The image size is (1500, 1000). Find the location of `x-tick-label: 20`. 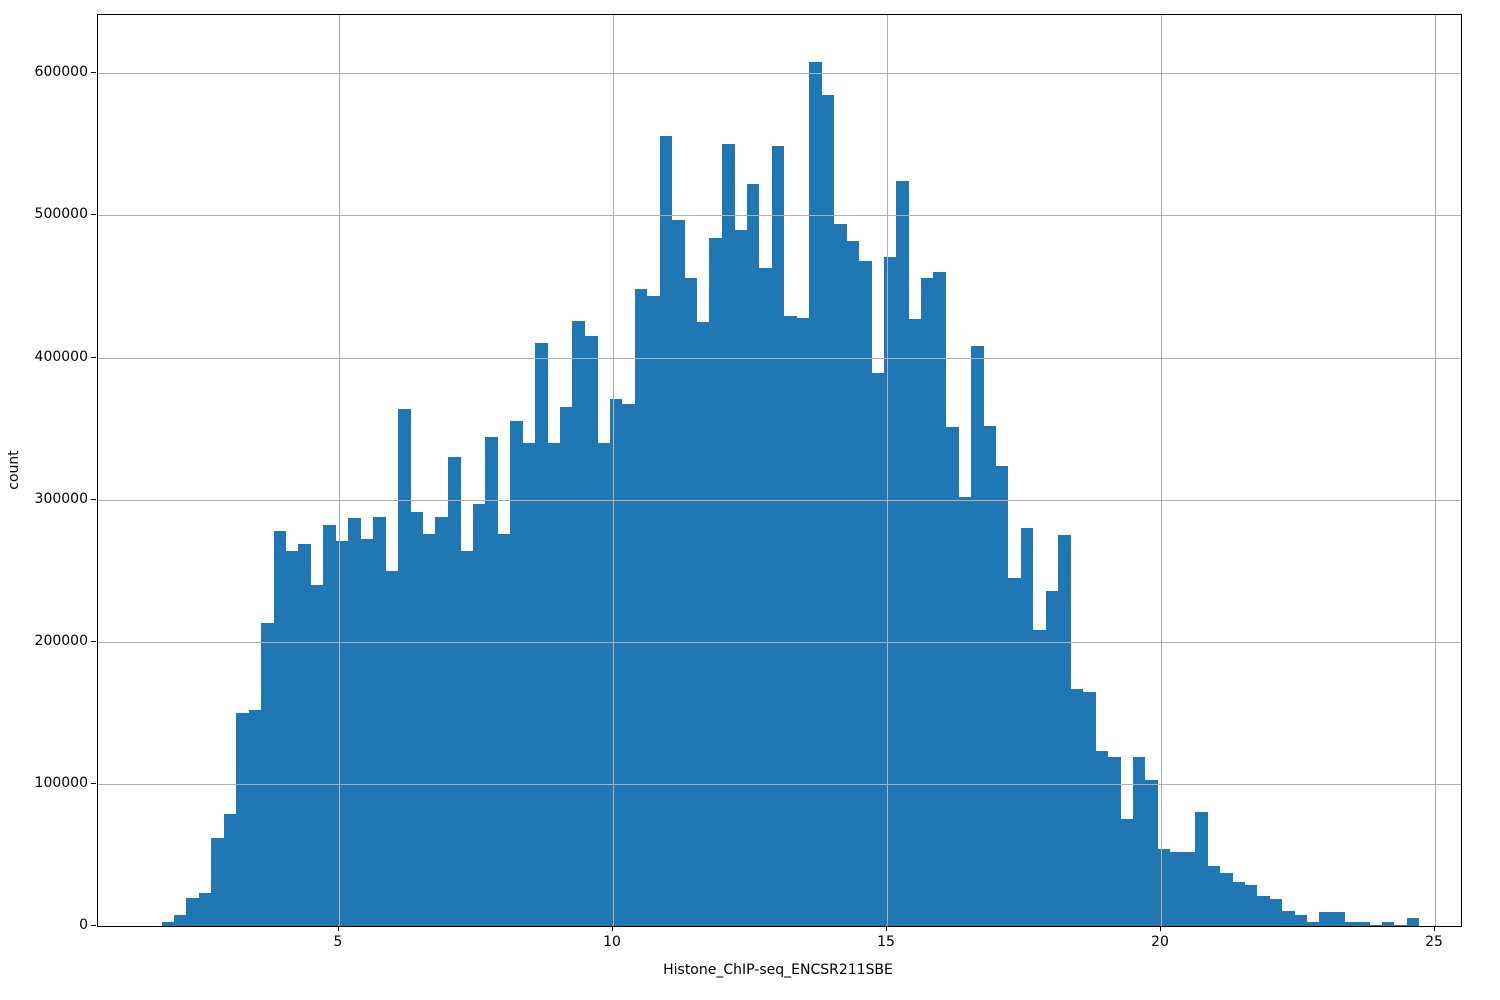

x-tick-label: 20 is located at coordinates (1160, 942).